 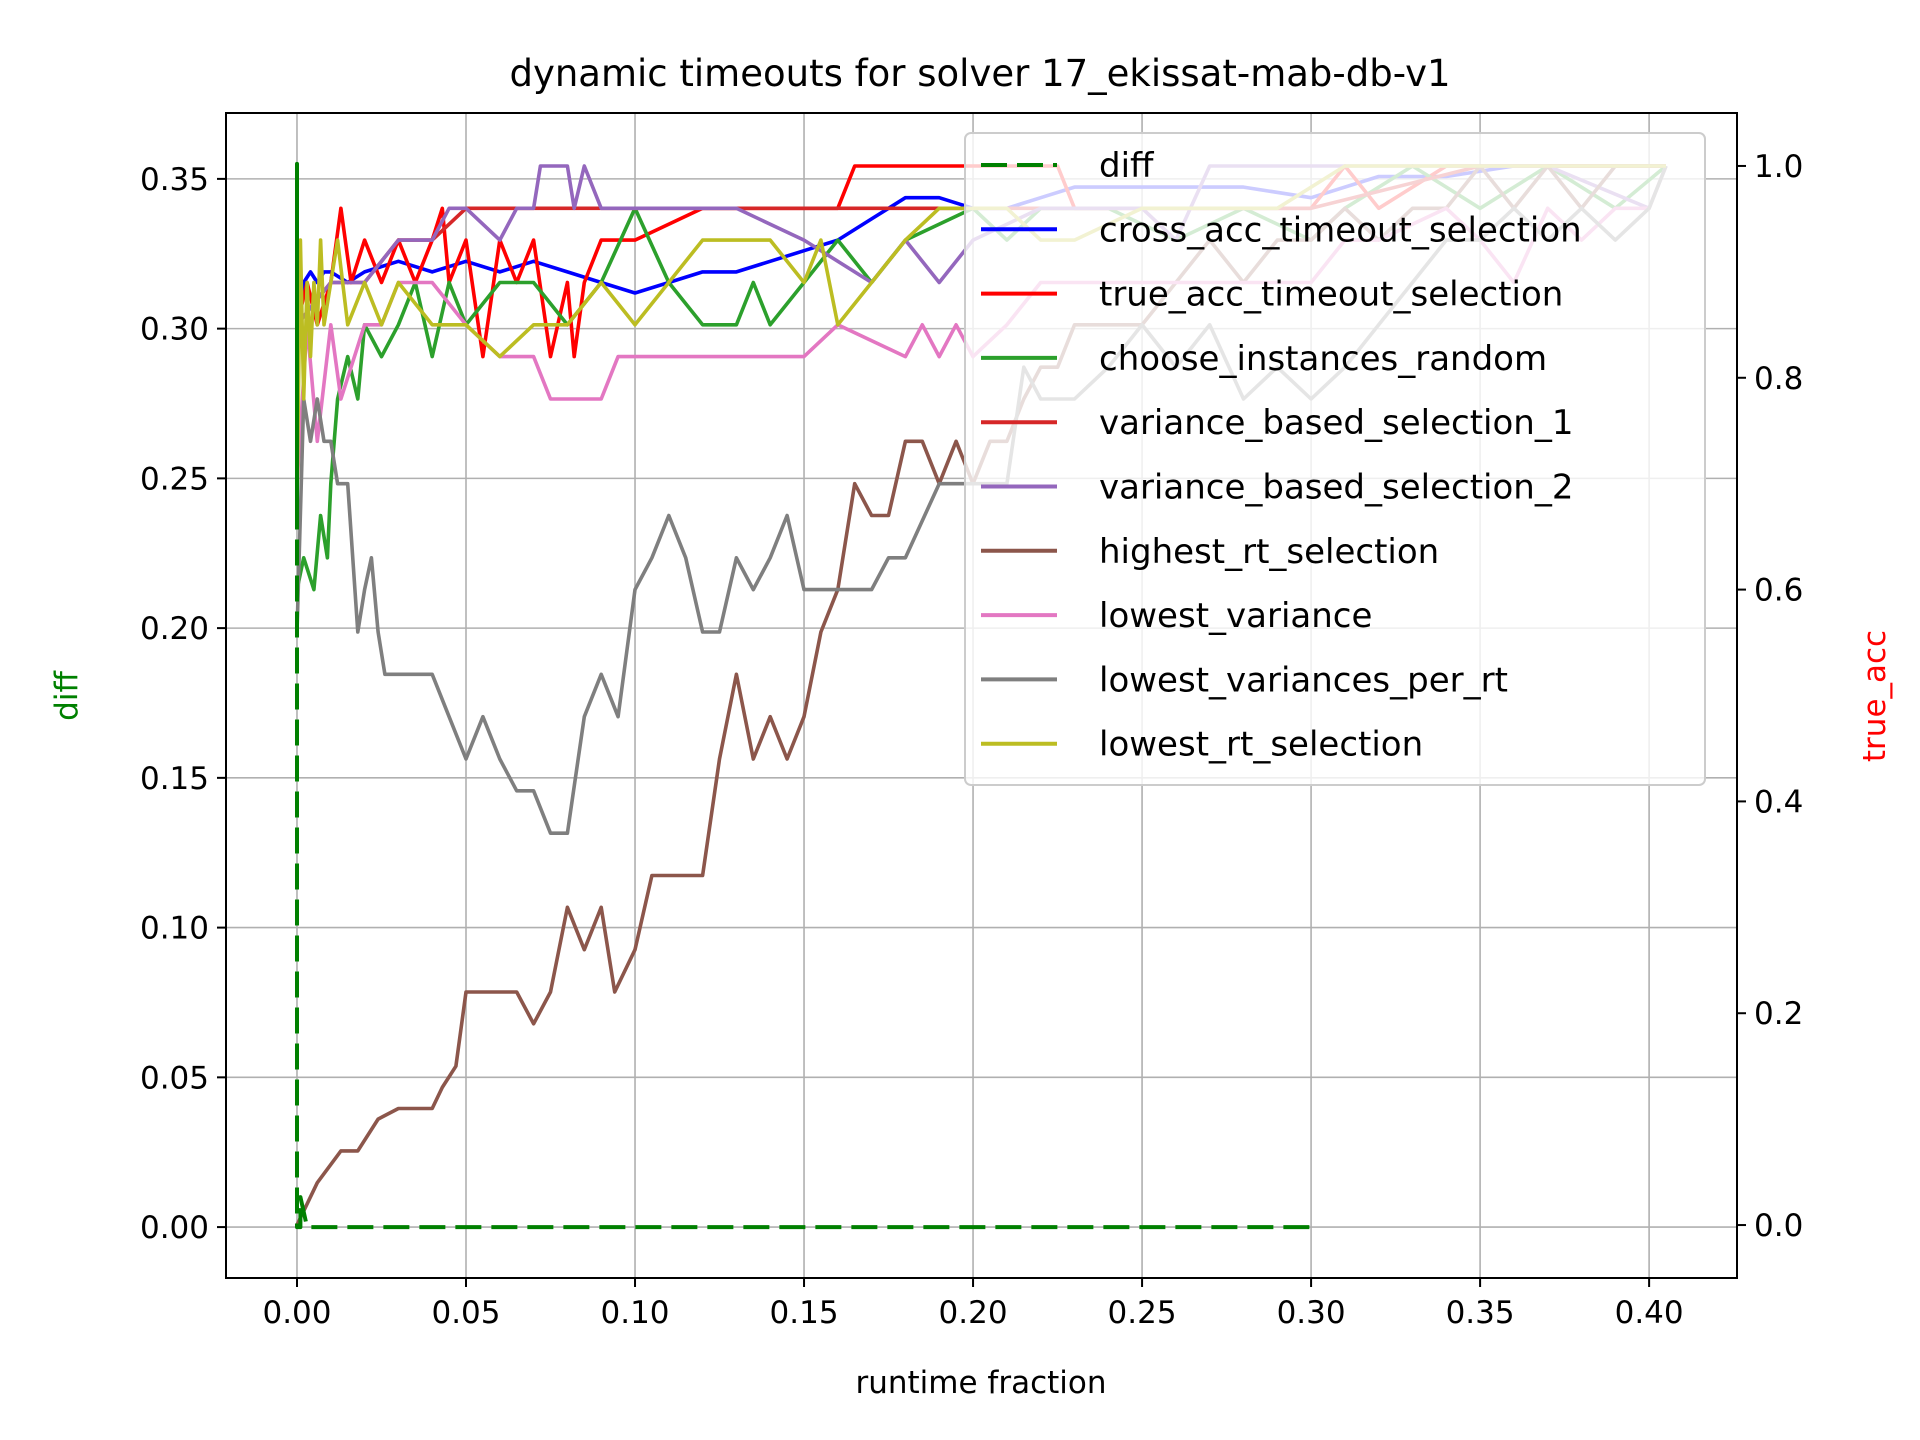 I want to click on legend-label: cross_acc_timeout_selection, so click(x=1340, y=230).